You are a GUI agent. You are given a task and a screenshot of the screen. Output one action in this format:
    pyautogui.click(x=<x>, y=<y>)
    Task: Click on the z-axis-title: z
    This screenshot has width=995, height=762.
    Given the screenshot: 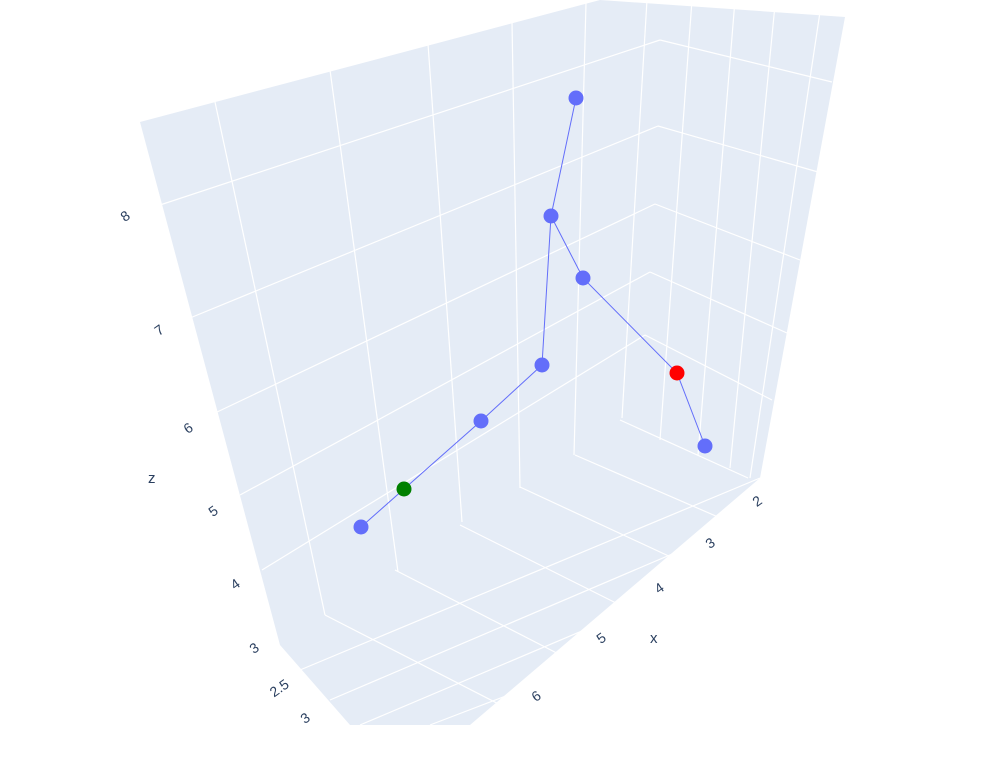 What is the action you would take?
    pyautogui.click(x=152, y=478)
    